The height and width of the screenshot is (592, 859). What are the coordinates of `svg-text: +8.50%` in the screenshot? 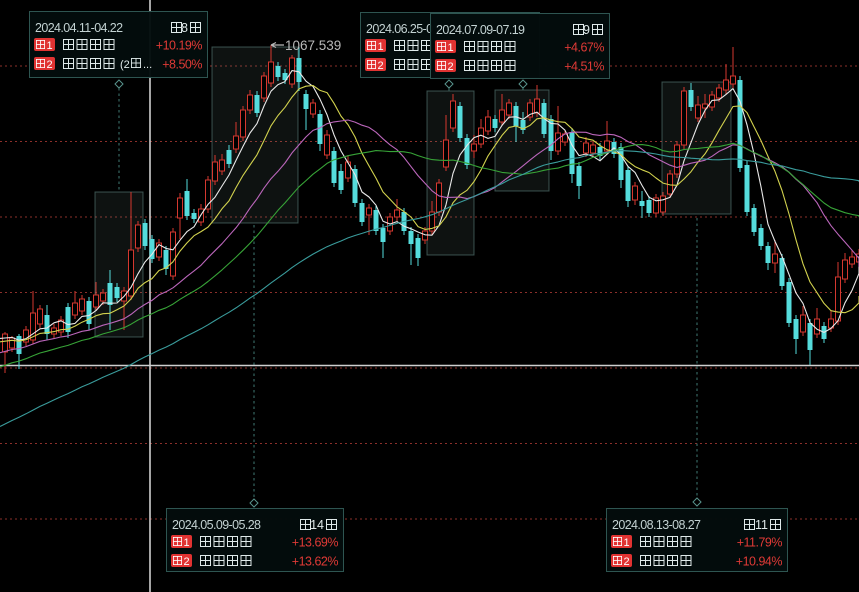 It's located at (182, 65).